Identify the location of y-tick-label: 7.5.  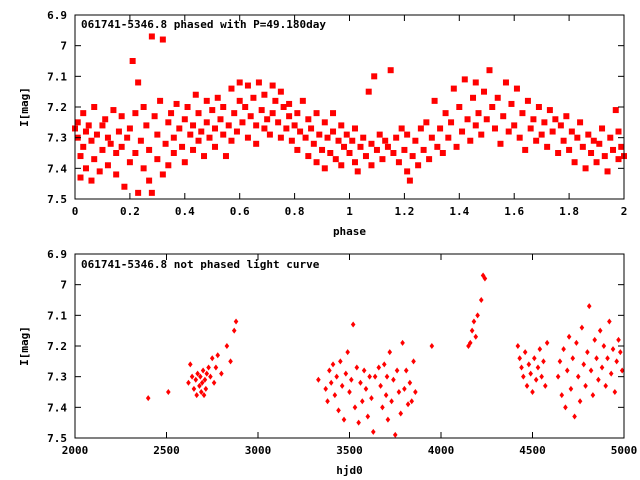
(57, 438).